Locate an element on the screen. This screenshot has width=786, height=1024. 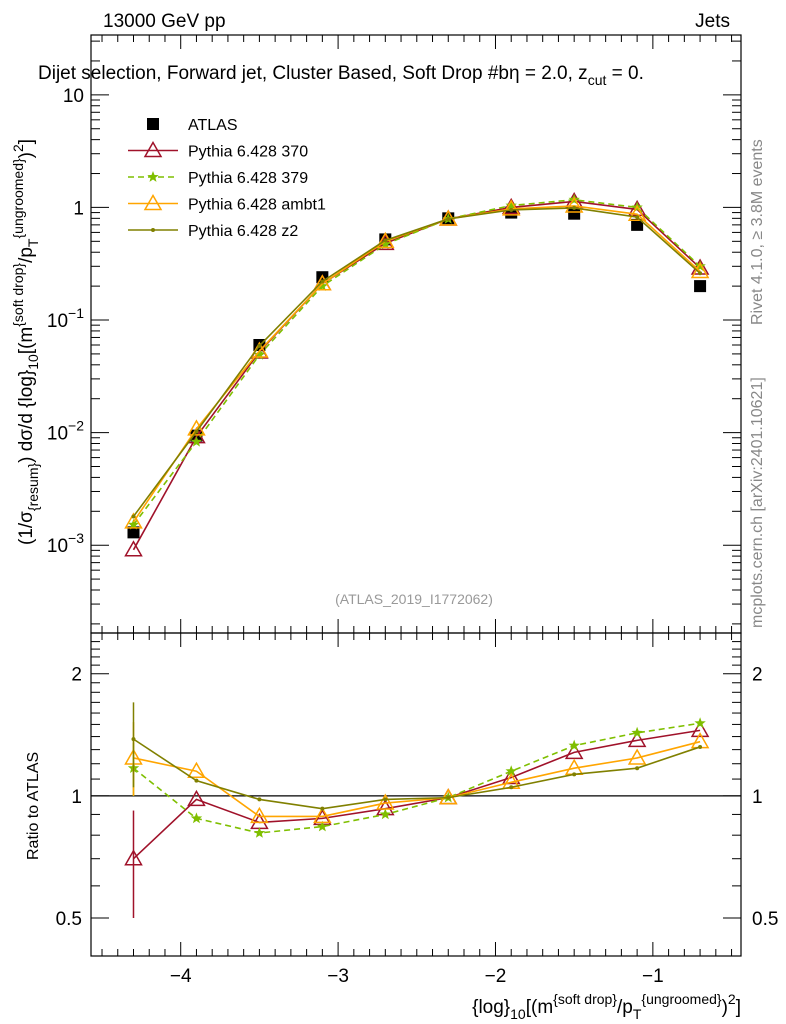
y-tick-label: 10⁻¹ is located at coordinates (65, 318).